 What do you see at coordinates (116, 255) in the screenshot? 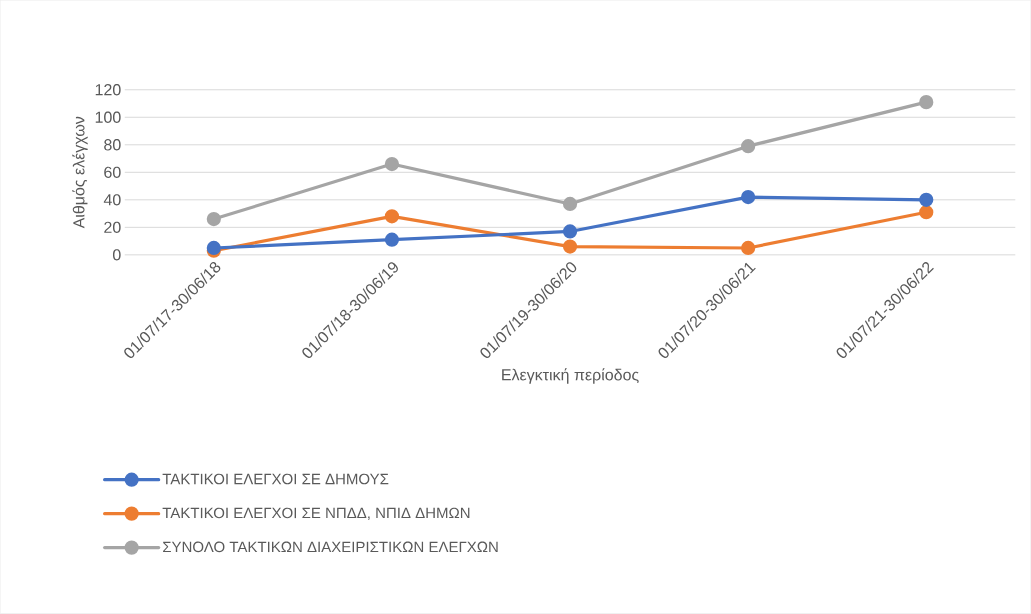
I see `y-tick-label: 0` at bounding box center [116, 255].